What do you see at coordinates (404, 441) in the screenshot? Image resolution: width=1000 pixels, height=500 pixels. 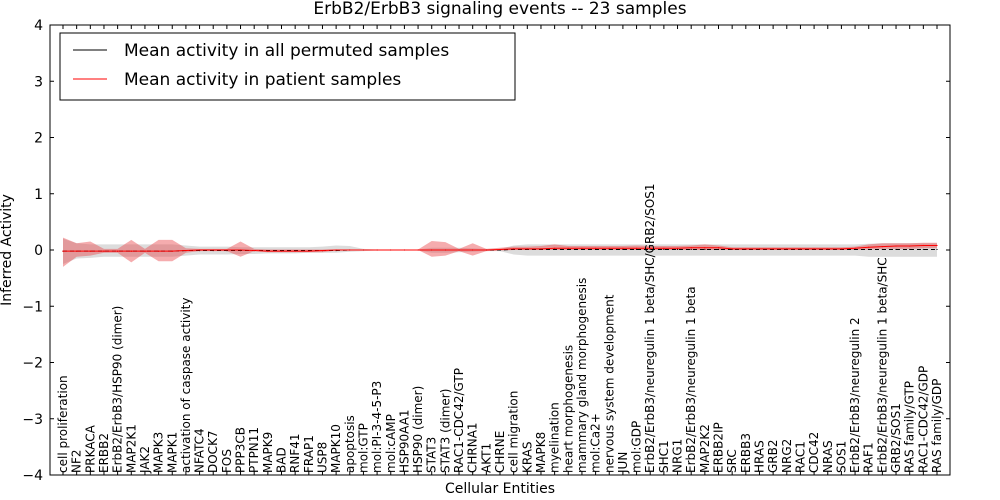 I see `x-tick-label: HSP90AA1` at bounding box center [404, 441].